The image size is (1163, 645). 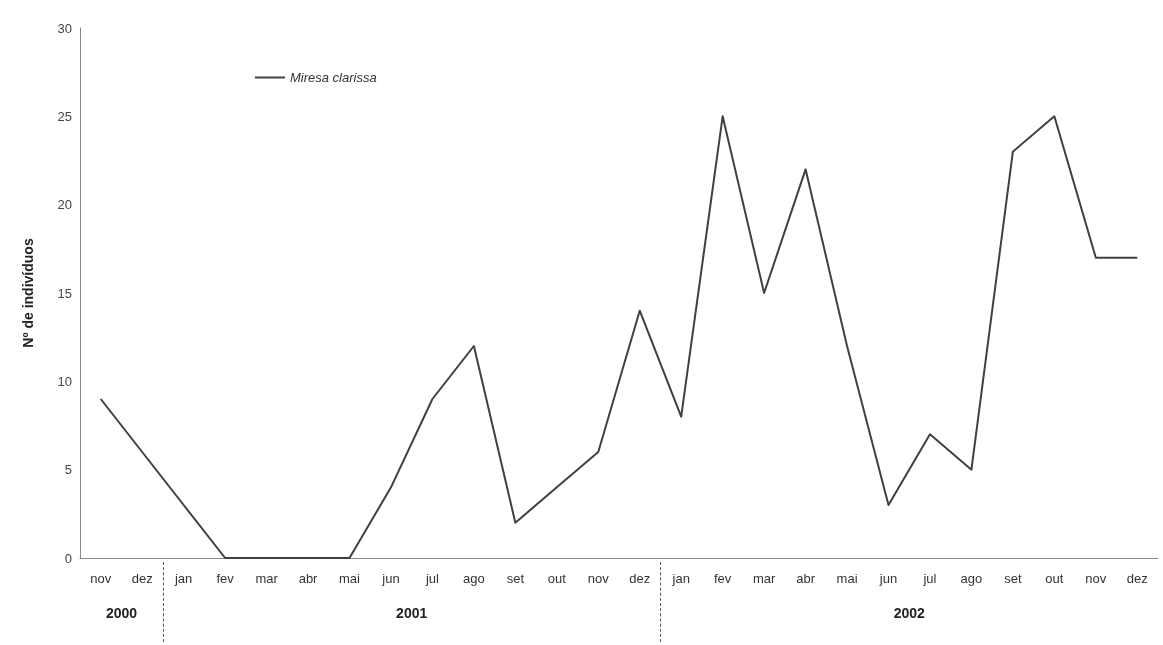 What do you see at coordinates (333, 77) in the screenshot?
I see `legend-label: Miresa clarissa` at bounding box center [333, 77].